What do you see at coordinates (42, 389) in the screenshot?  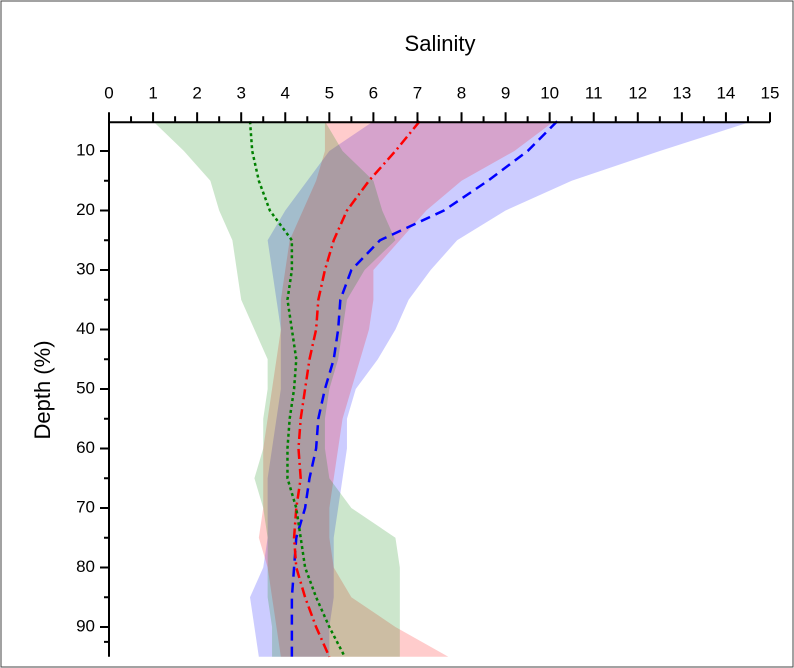 I see `y-axis-label: Depth (%)` at bounding box center [42, 389].